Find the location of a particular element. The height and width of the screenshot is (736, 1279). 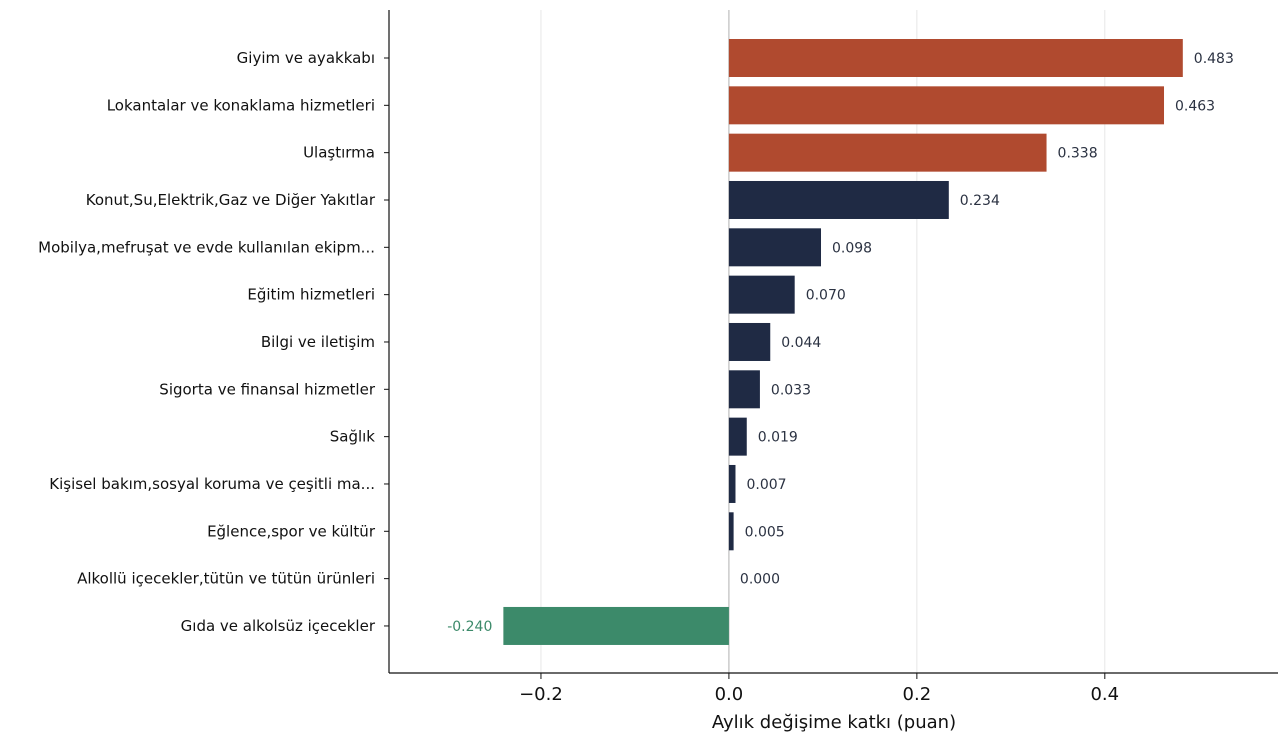

x-axis-title: Aylık değişime katkı (puan) is located at coordinates (834, 722).